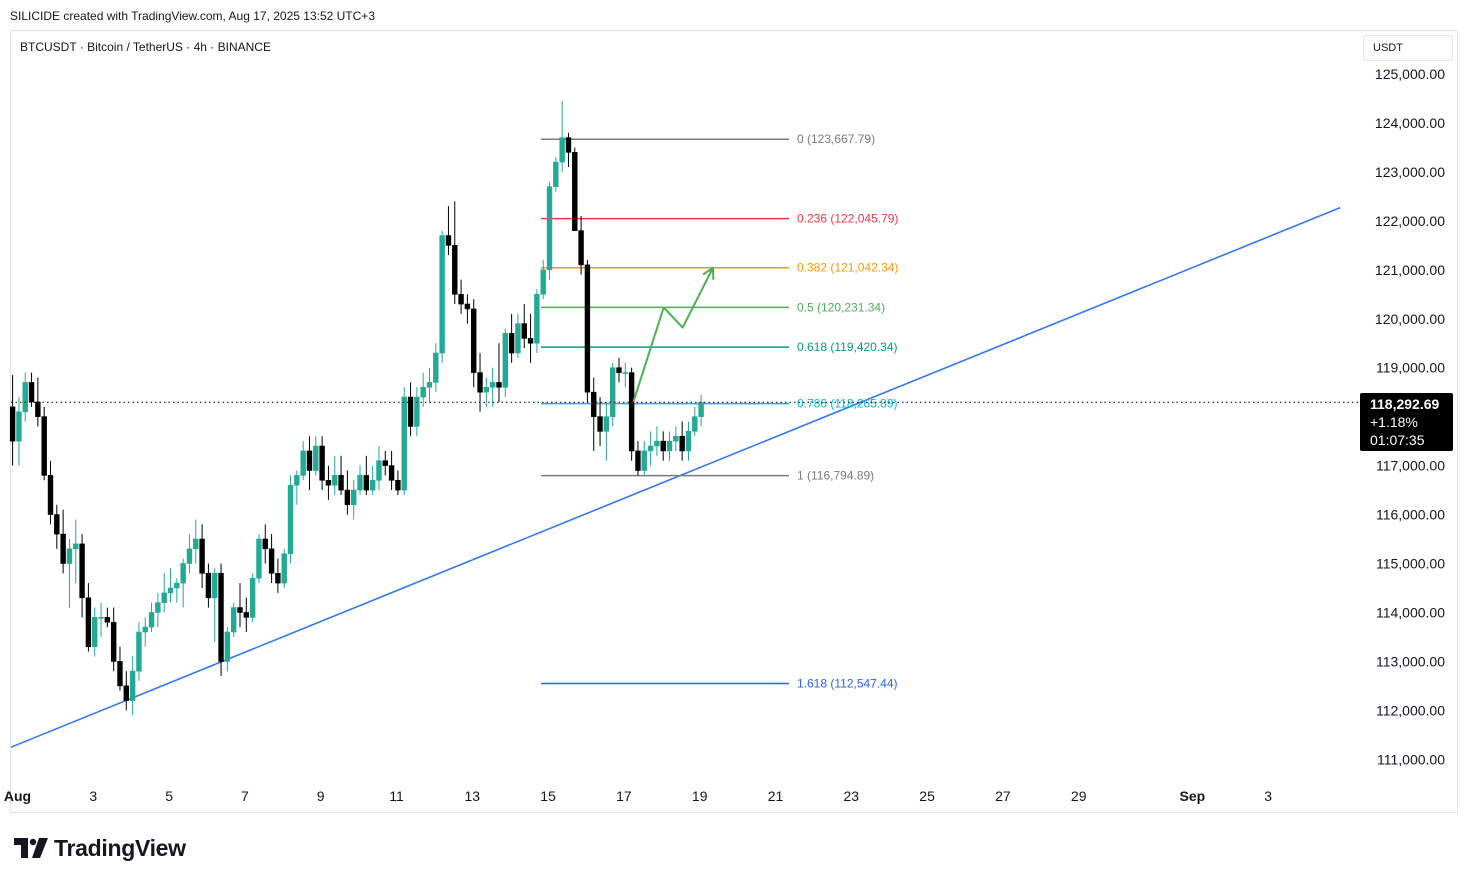  Describe the element at coordinates (1410, 172) in the screenshot. I see `price-axis-tick-label: 123,000.00` at that location.